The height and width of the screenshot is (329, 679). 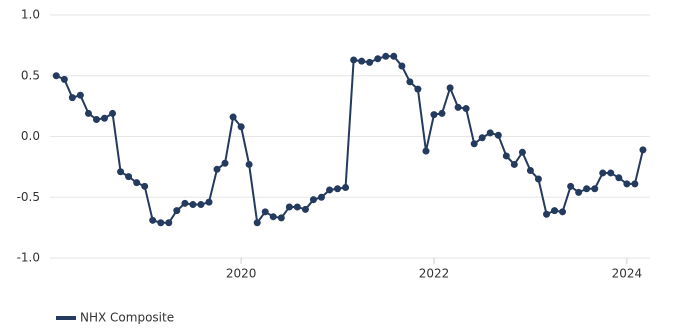 What do you see at coordinates (30, 136) in the screenshot?
I see `y-tick-label: 0.0` at bounding box center [30, 136].